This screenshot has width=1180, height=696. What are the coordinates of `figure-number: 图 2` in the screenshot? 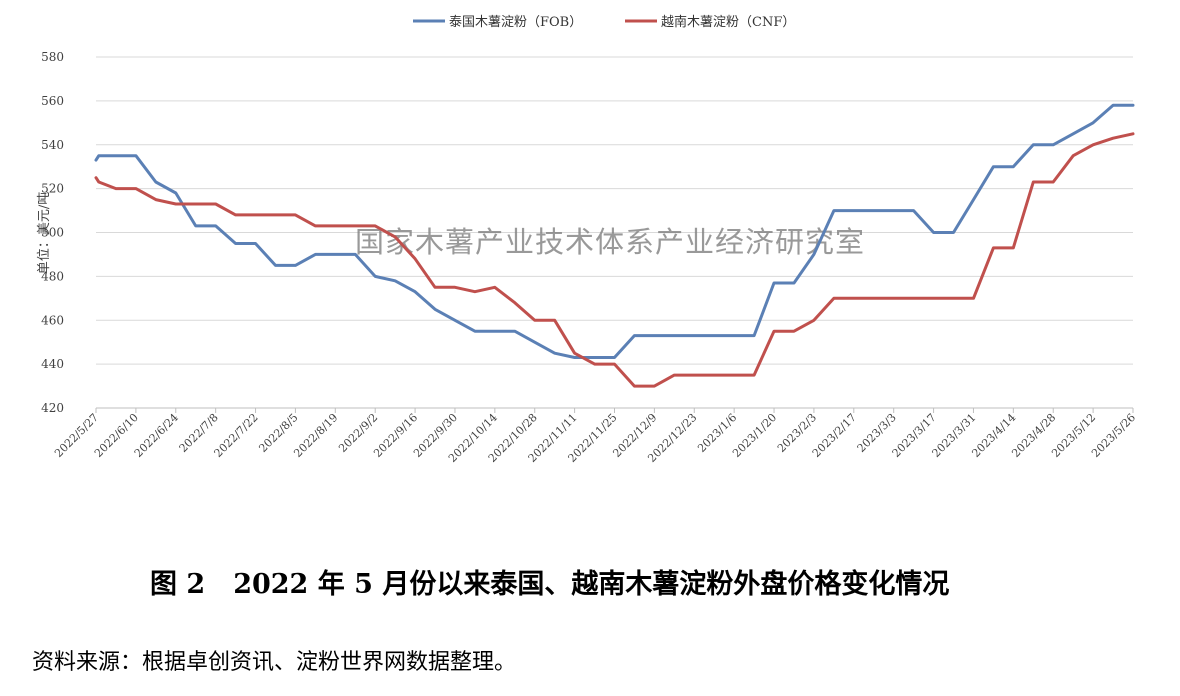 It's located at (178, 584).